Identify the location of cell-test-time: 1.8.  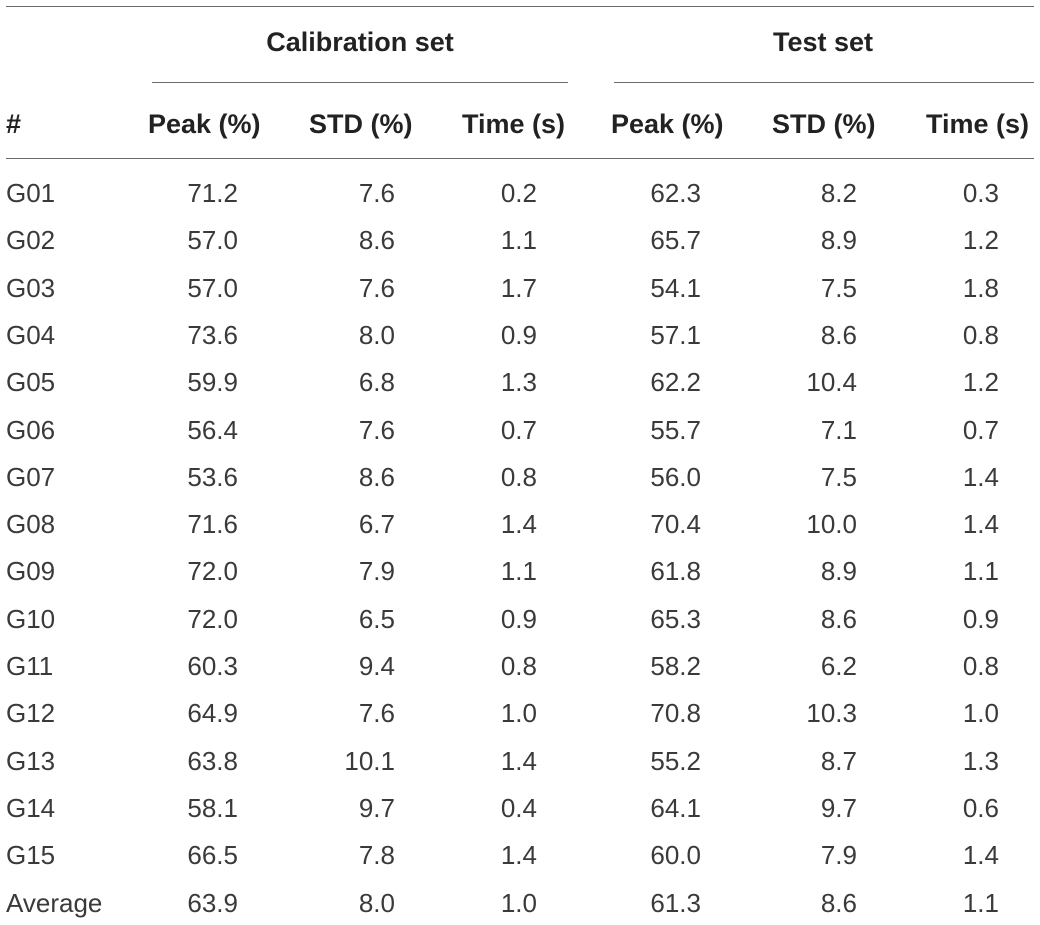
(980, 287).